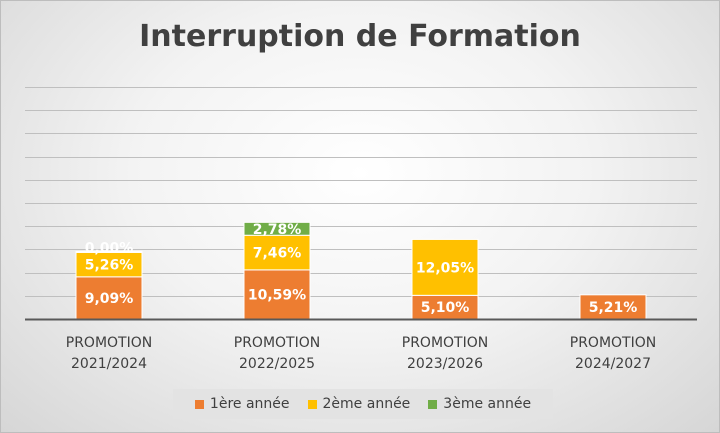 This screenshot has width=720, height=433. I want to click on legend-item: 3ème année, so click(479, 404).